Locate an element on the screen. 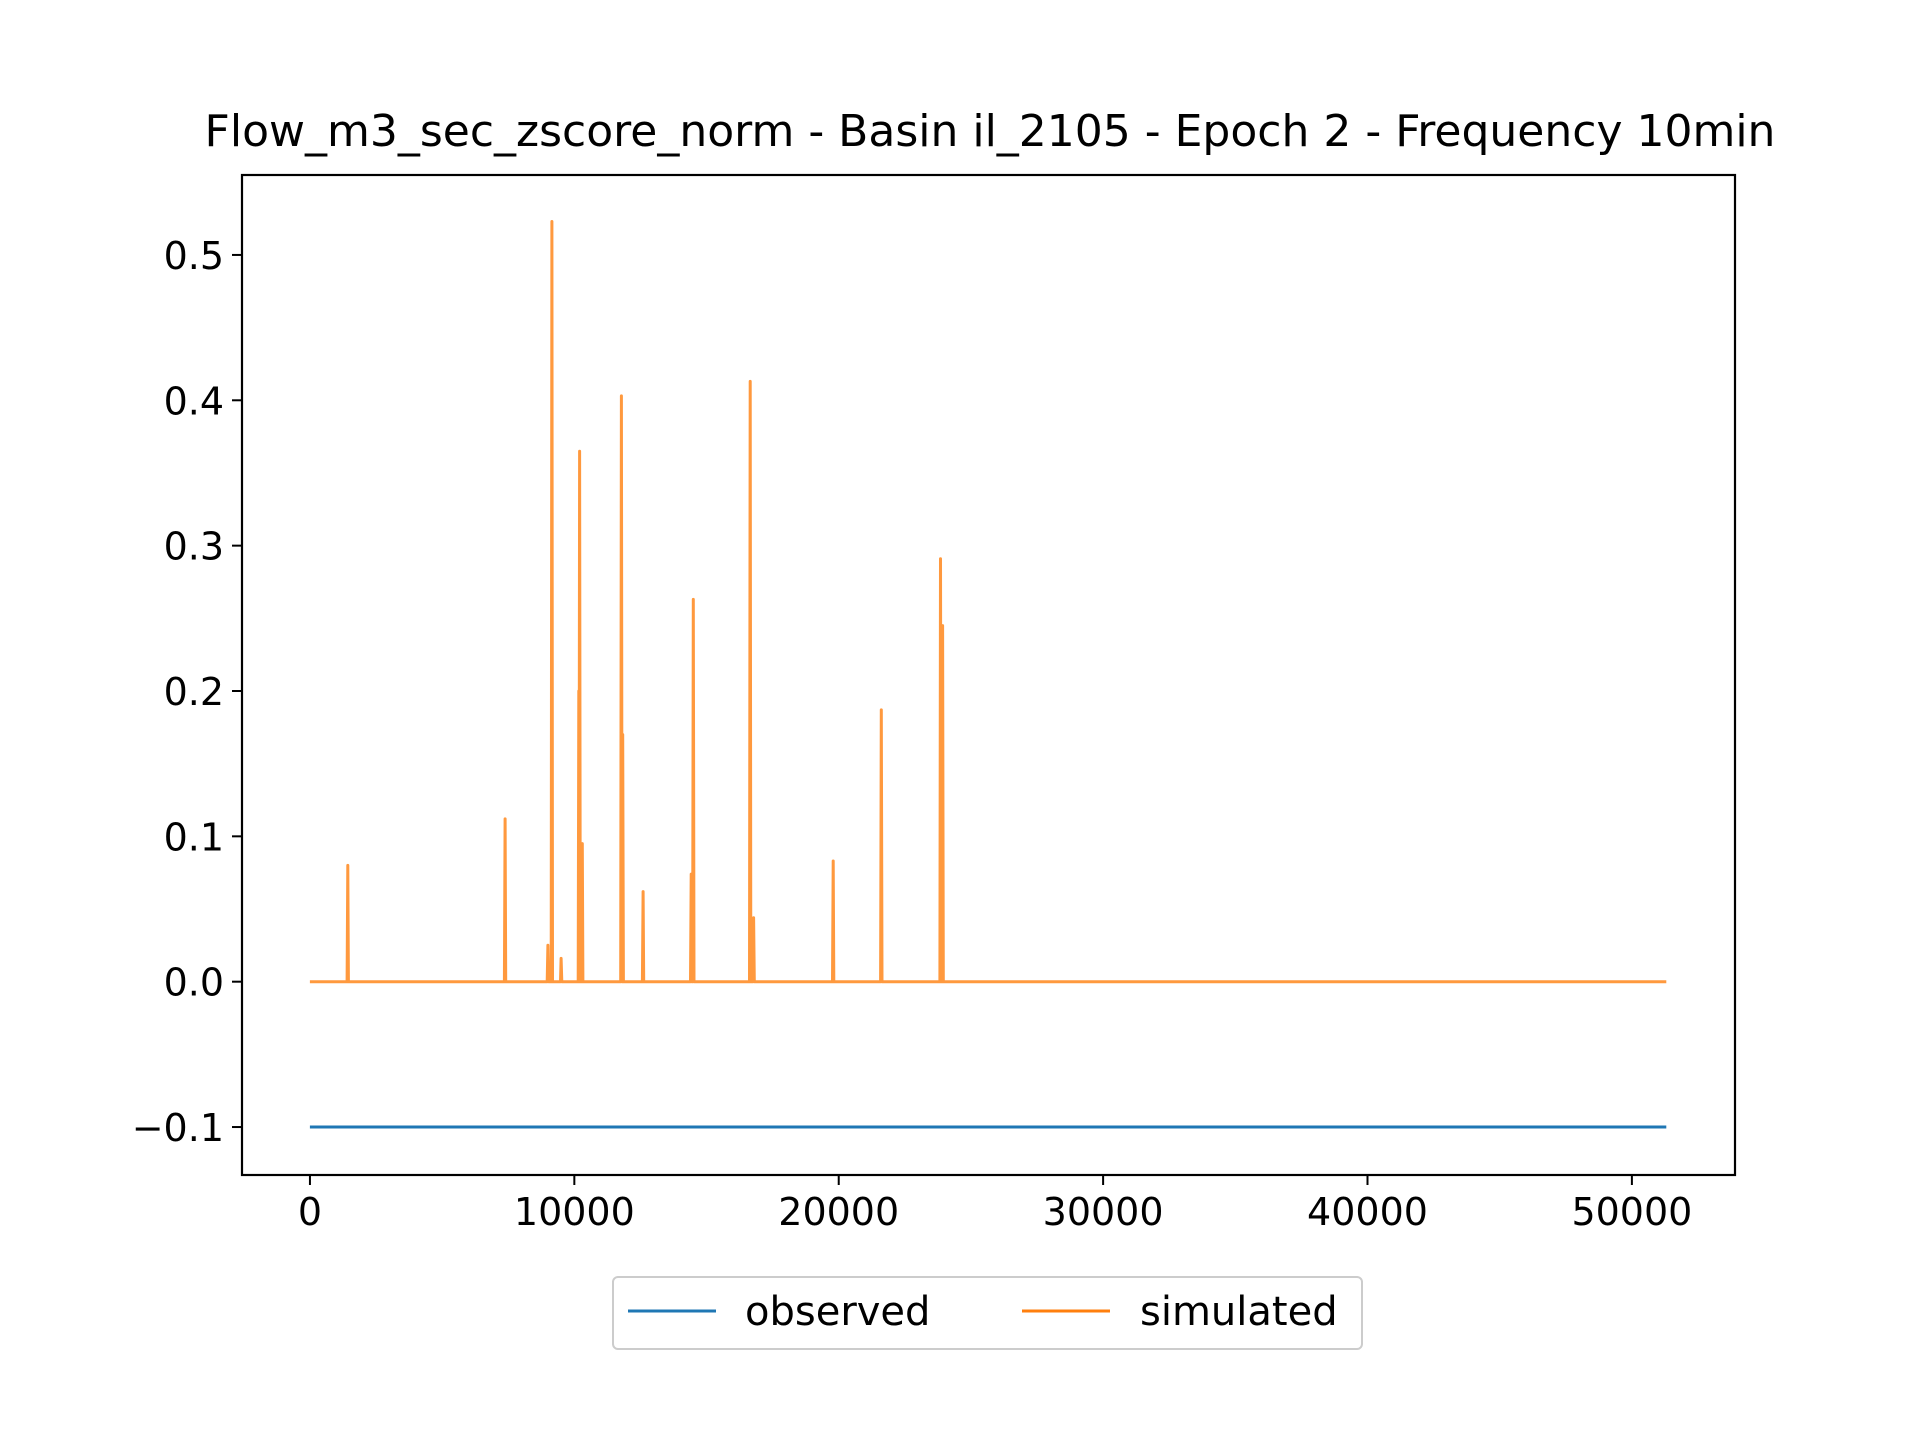 This screenshot has height=1440, width=1920. x-tick-label: 20000 is located at coordinates (838, 1212).